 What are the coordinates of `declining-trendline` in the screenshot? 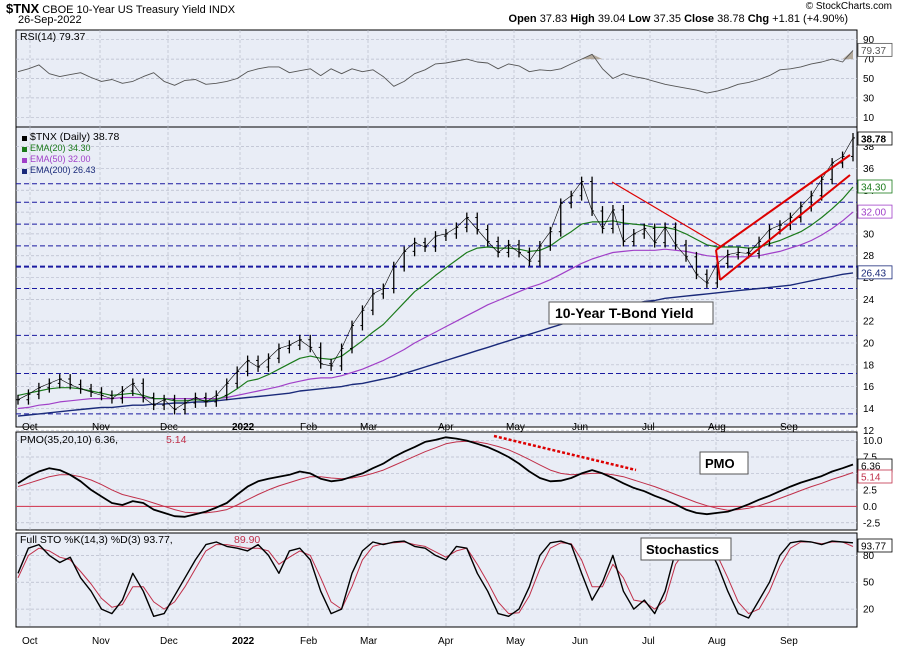 It's located at (667, 214).